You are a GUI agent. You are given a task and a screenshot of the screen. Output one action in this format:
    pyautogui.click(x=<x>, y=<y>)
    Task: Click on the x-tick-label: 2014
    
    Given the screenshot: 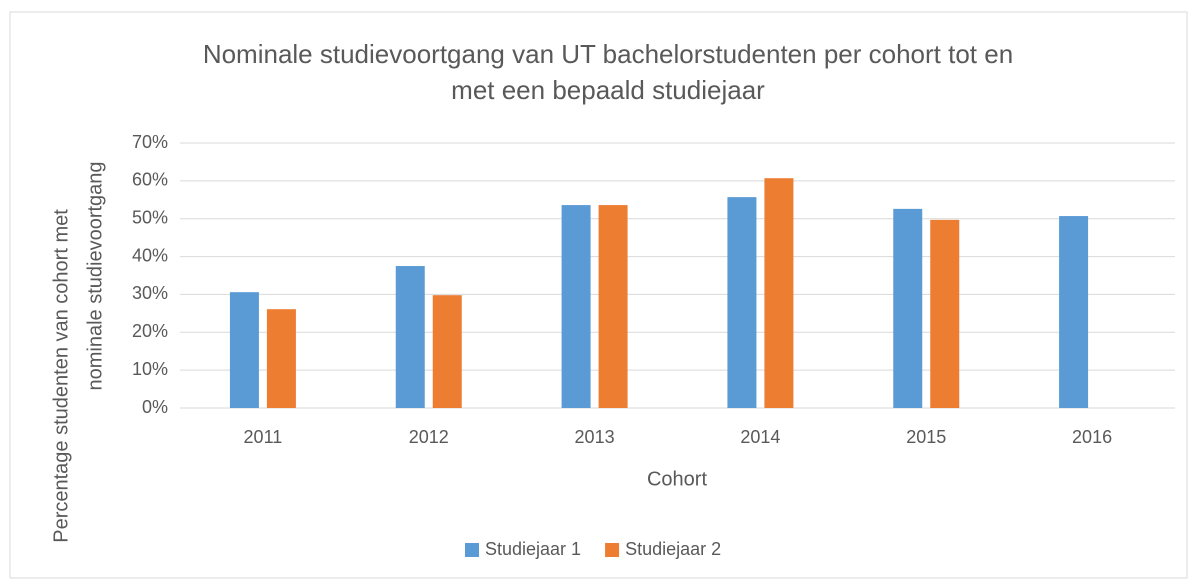 What is the action you would take?
    pyautogui.click(x=760, y=437)
    